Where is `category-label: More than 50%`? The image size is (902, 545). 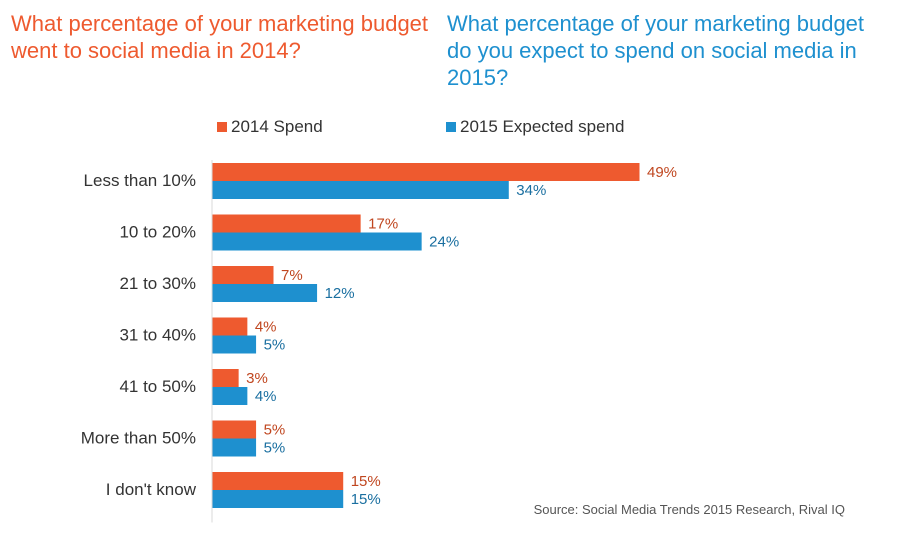
category-label: More than 50% is located at coordinates (138, 438).